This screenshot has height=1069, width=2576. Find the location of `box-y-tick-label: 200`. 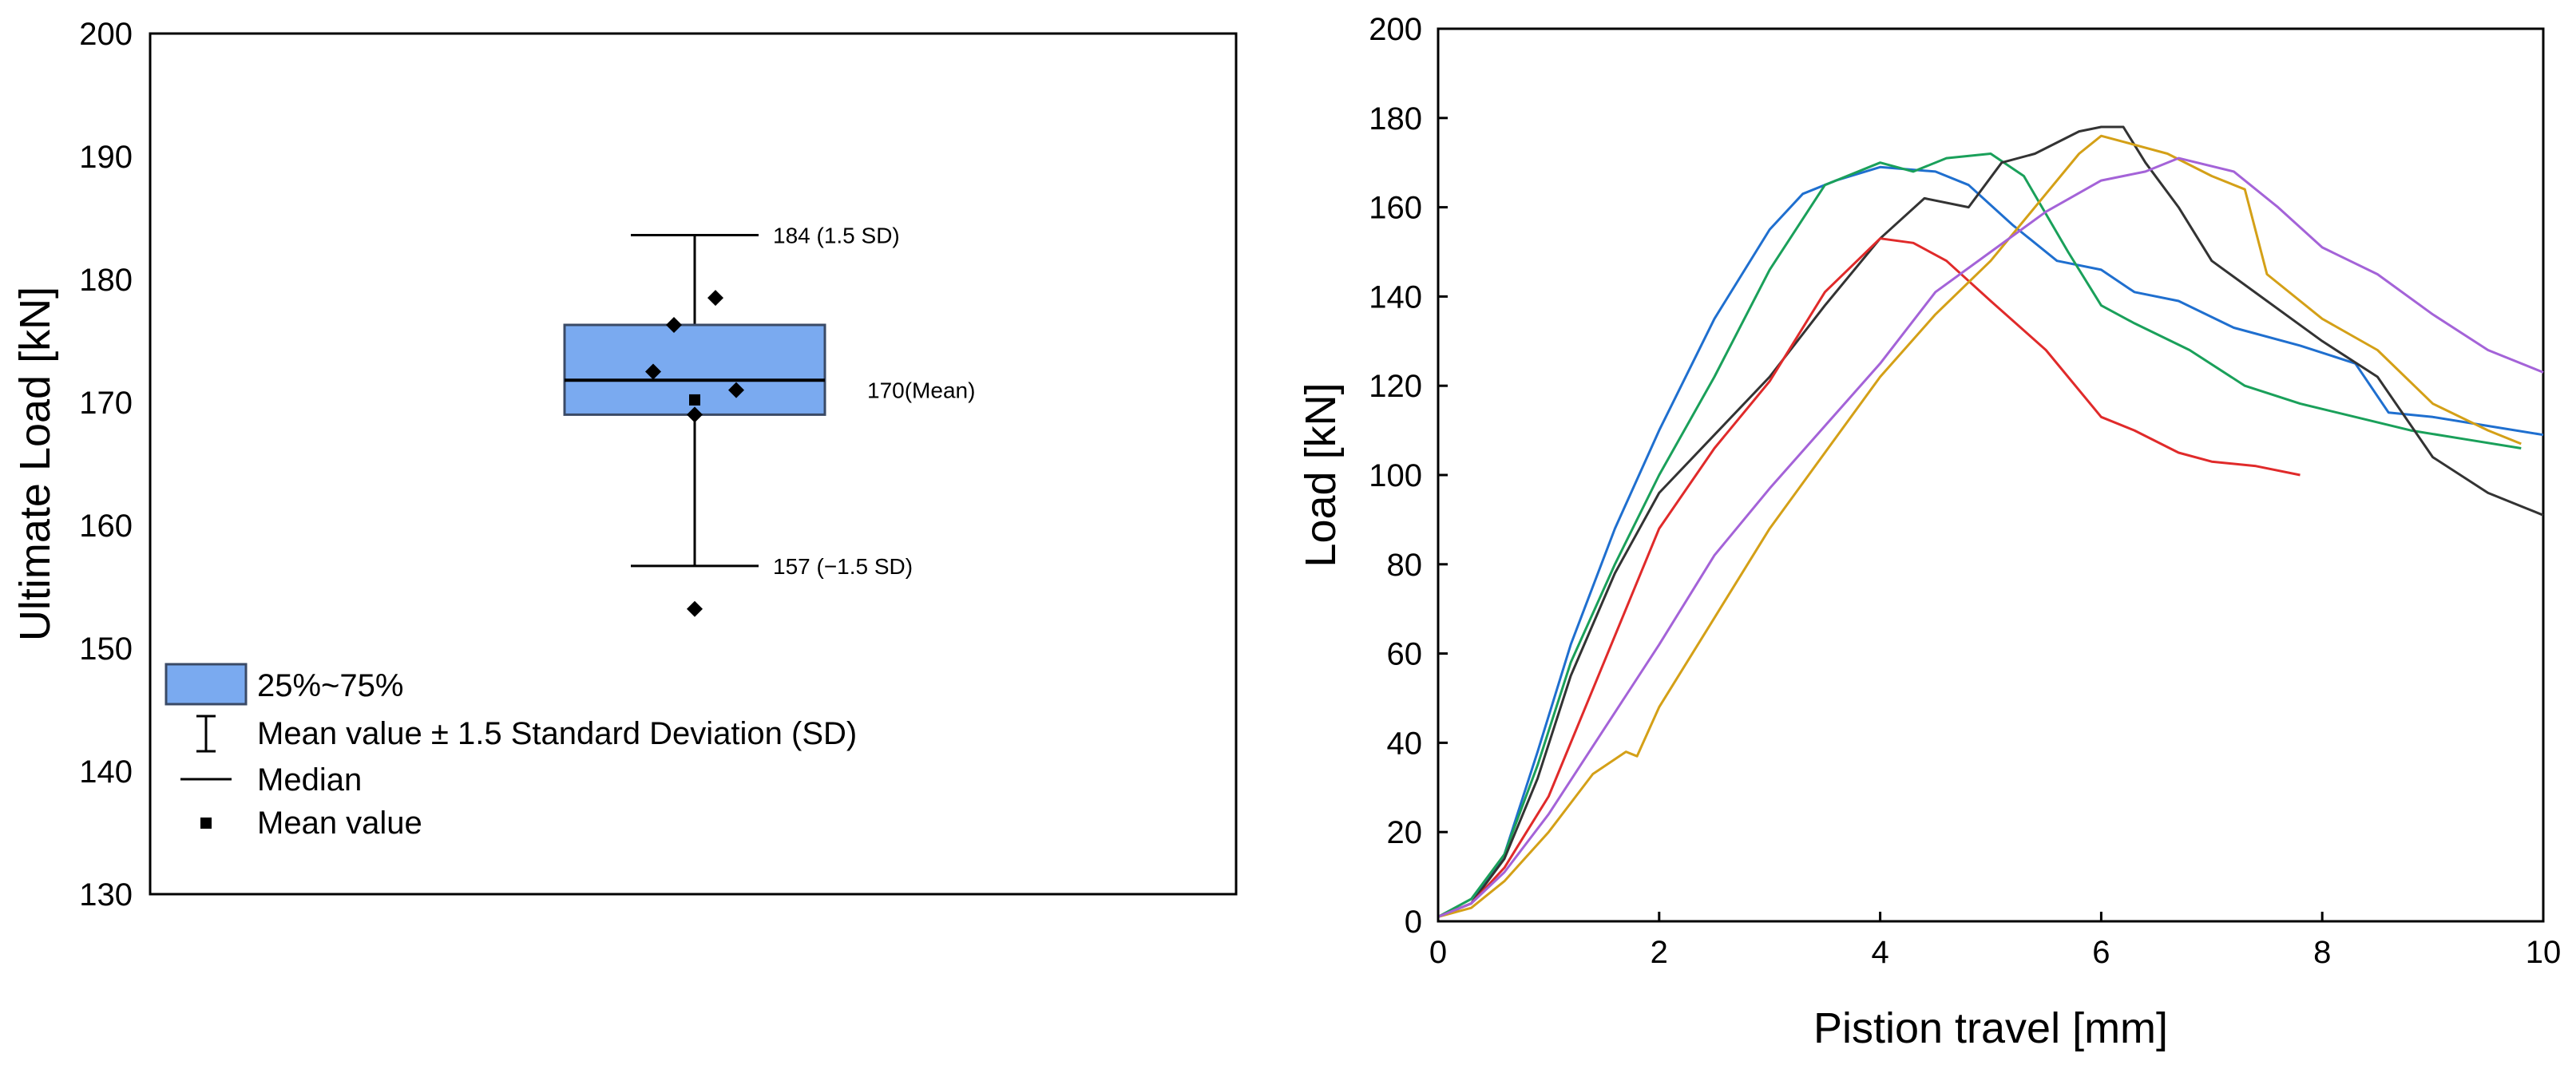

box-y-tick-label: 200 is located at coordinates (106, 34).